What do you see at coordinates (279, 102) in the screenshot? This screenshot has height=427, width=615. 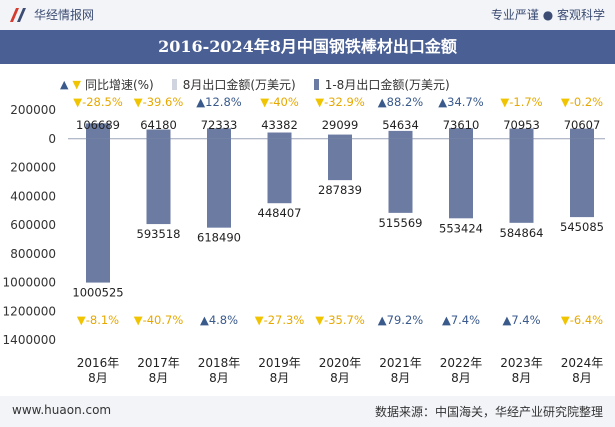 I see `growth-label-august: ▼-40%` at bounding box center [279, 102].